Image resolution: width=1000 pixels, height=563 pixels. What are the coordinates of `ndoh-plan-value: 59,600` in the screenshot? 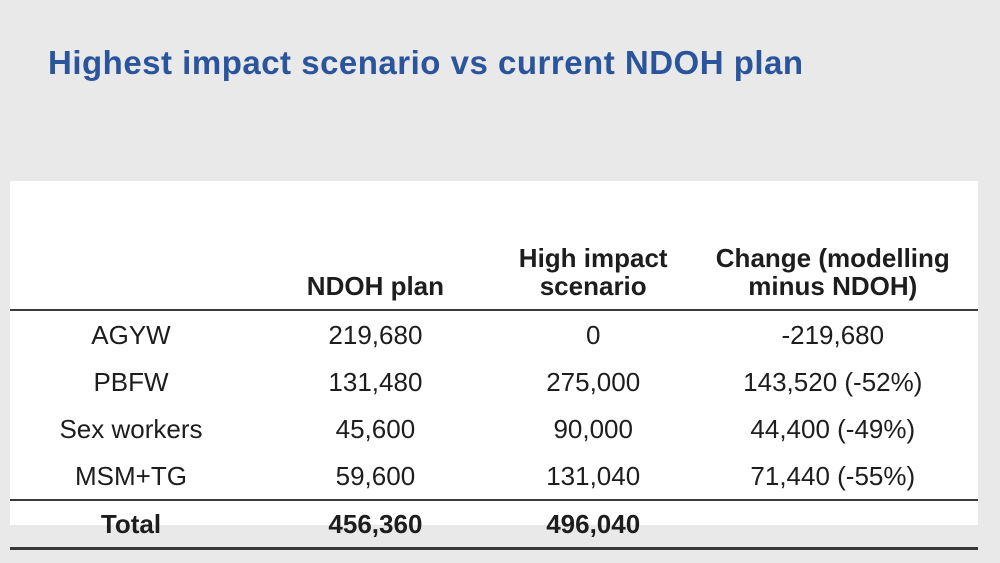 It's located at (375, 476).